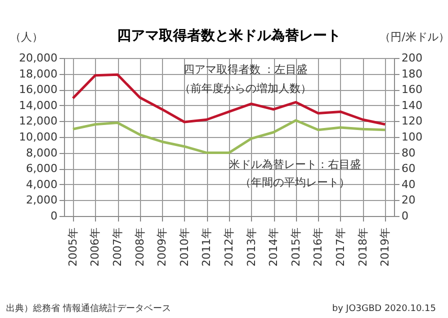 The height and width of the screenshot is (318, 448). I want to click on y2-tick-label: 140, so click(412, 105).